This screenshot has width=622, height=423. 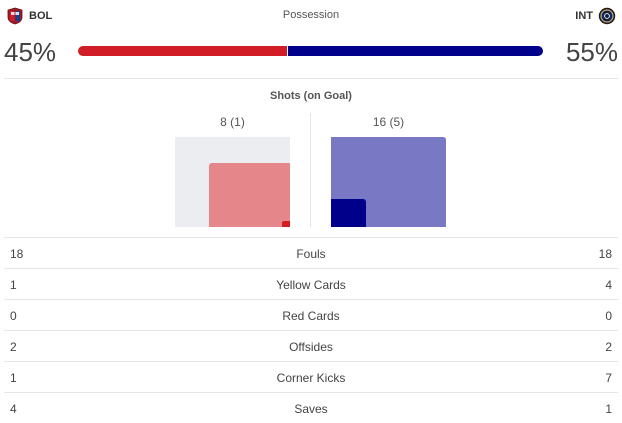 I want to click on stat-row-red-cards: 0 Red Cards 0, so click(x=311, y=314).